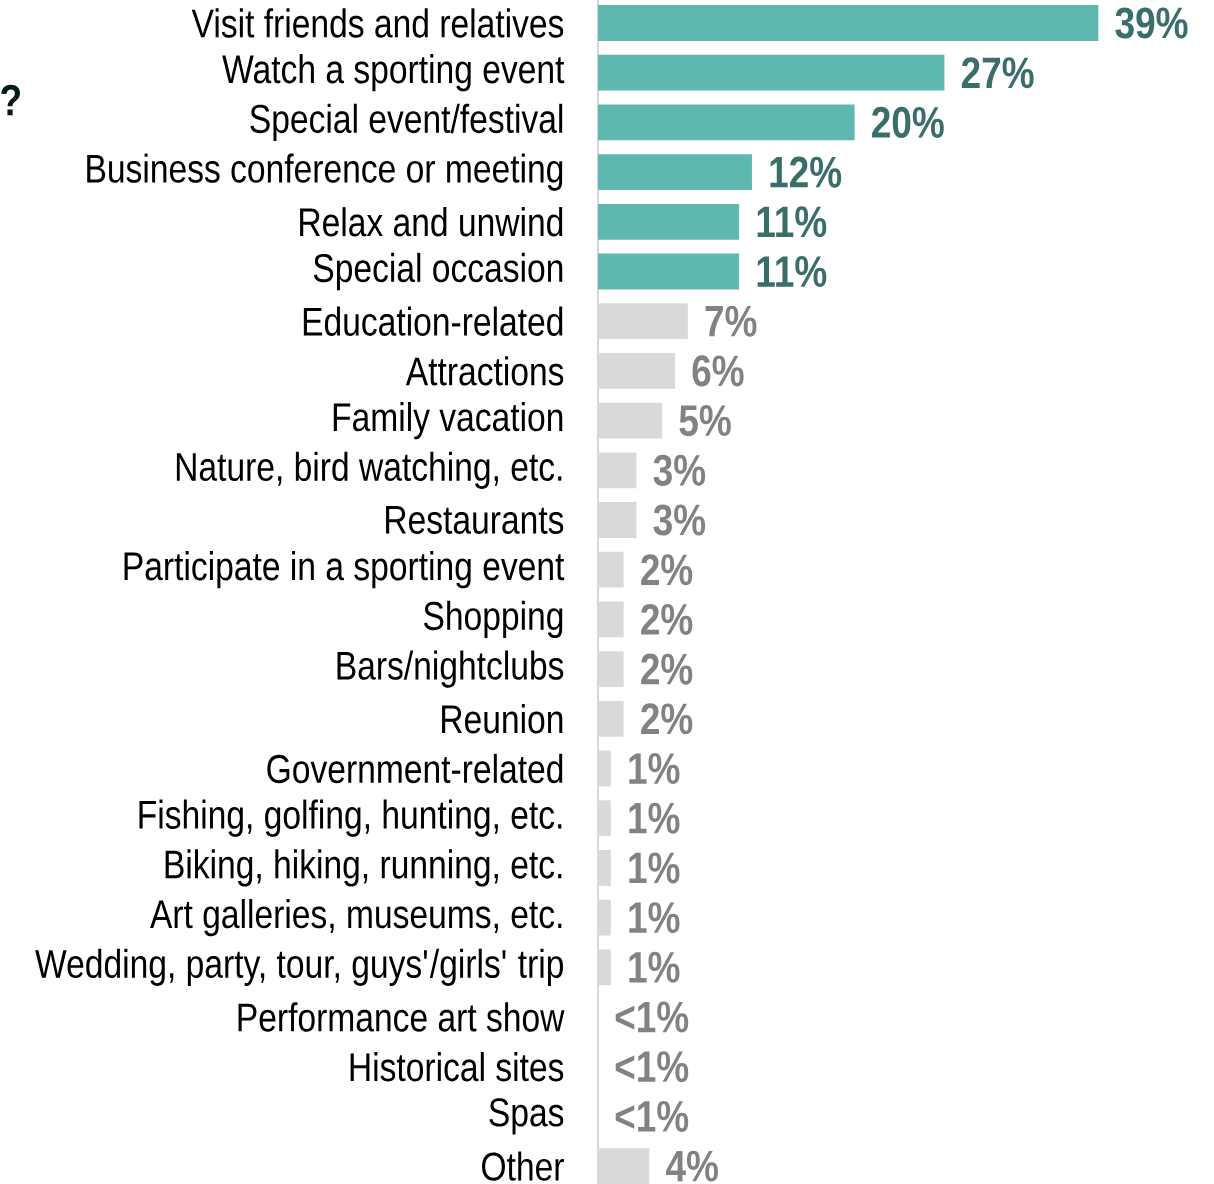 Image resolution: width=1214 pixels, height=1184 pixels. Describe the element at coordinates (433, 321) in the screenshot. I see `y-tick-label: Education-related` at that location.